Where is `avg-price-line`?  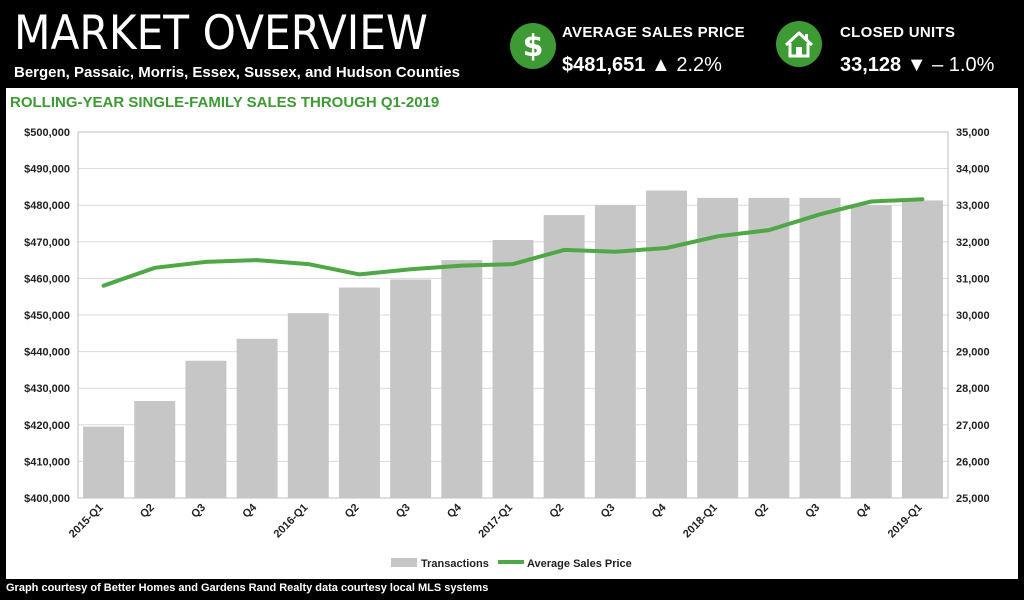 avg-price-line is located at coordinates (513, 242).